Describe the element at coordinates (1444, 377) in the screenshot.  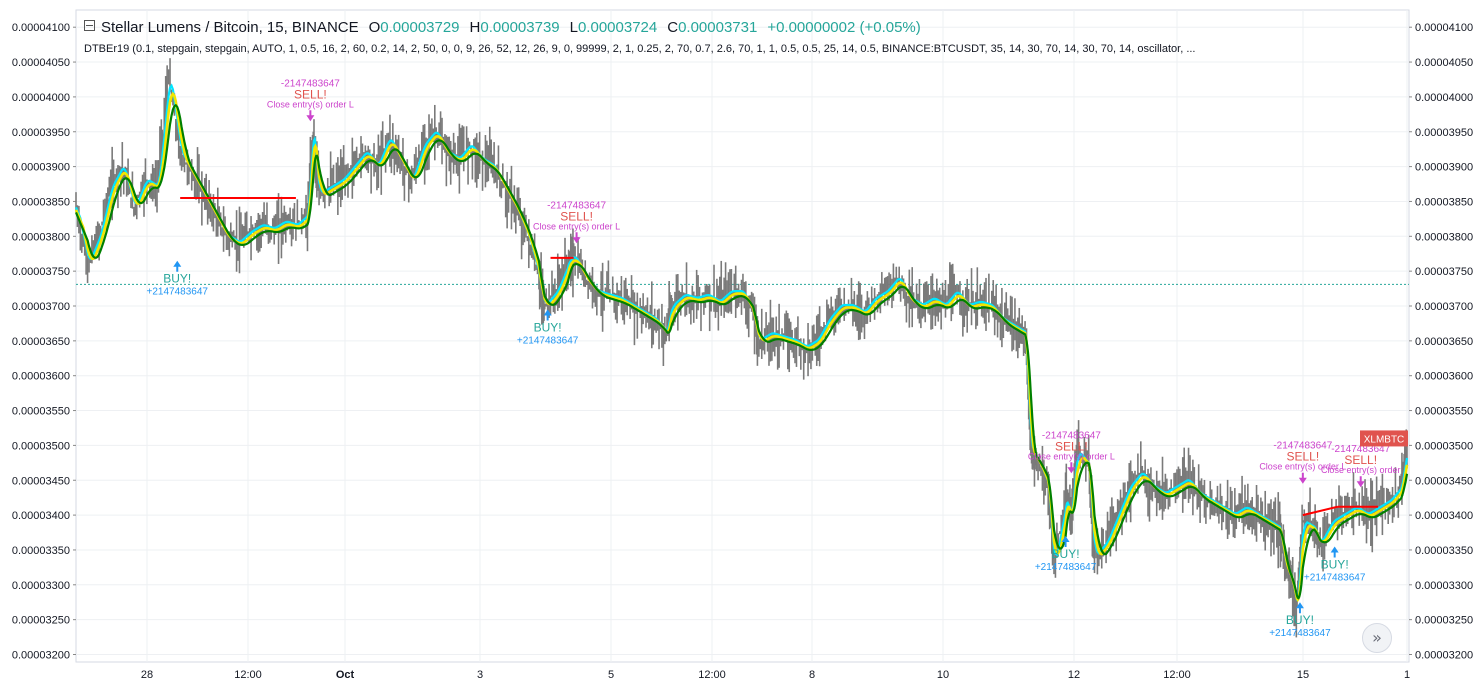
I see `y-tick-label-right: 0.00003600` at that location.